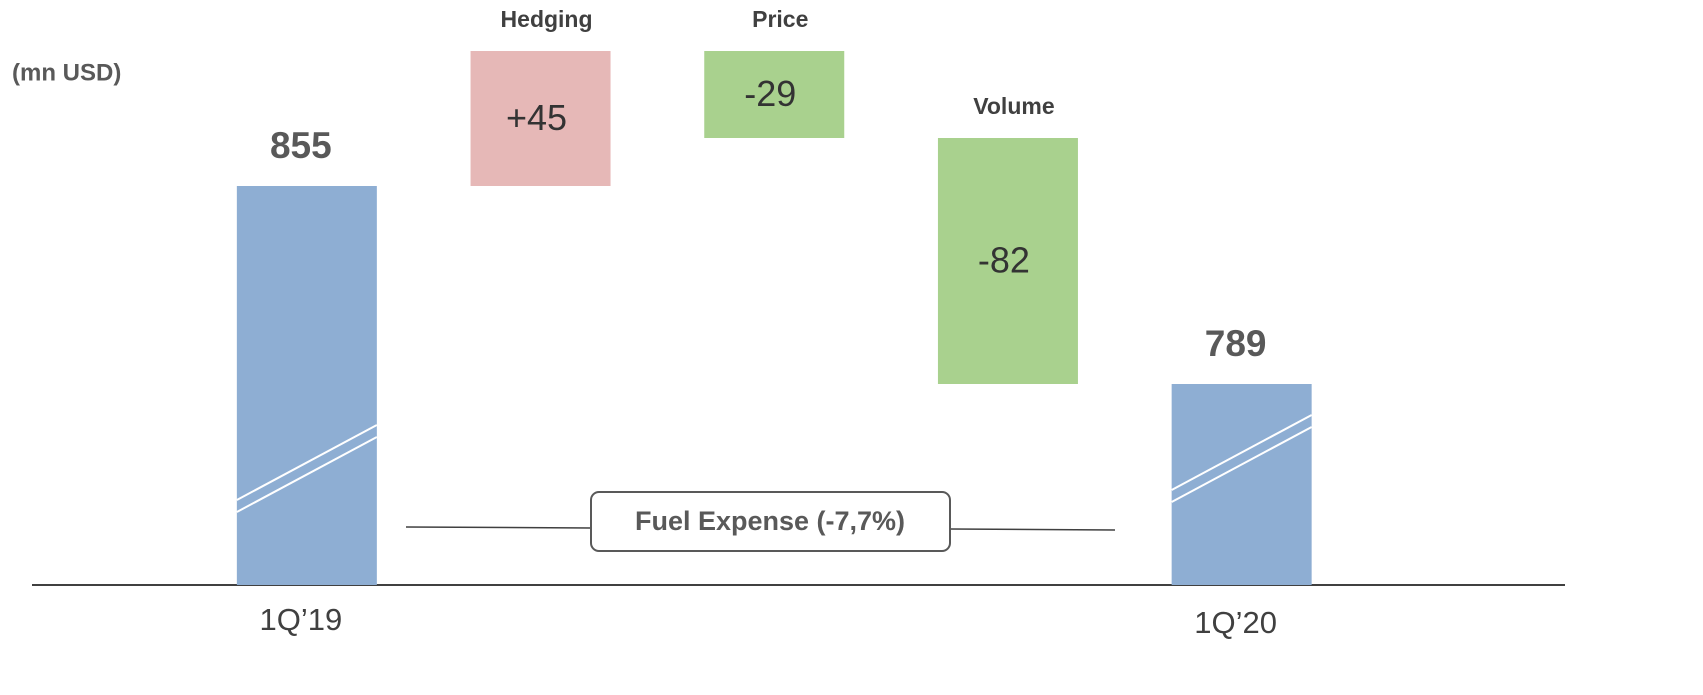  Describe the element at coordinates (1013, 106) in the screenshot. I see `category-label: Volume` at that location.